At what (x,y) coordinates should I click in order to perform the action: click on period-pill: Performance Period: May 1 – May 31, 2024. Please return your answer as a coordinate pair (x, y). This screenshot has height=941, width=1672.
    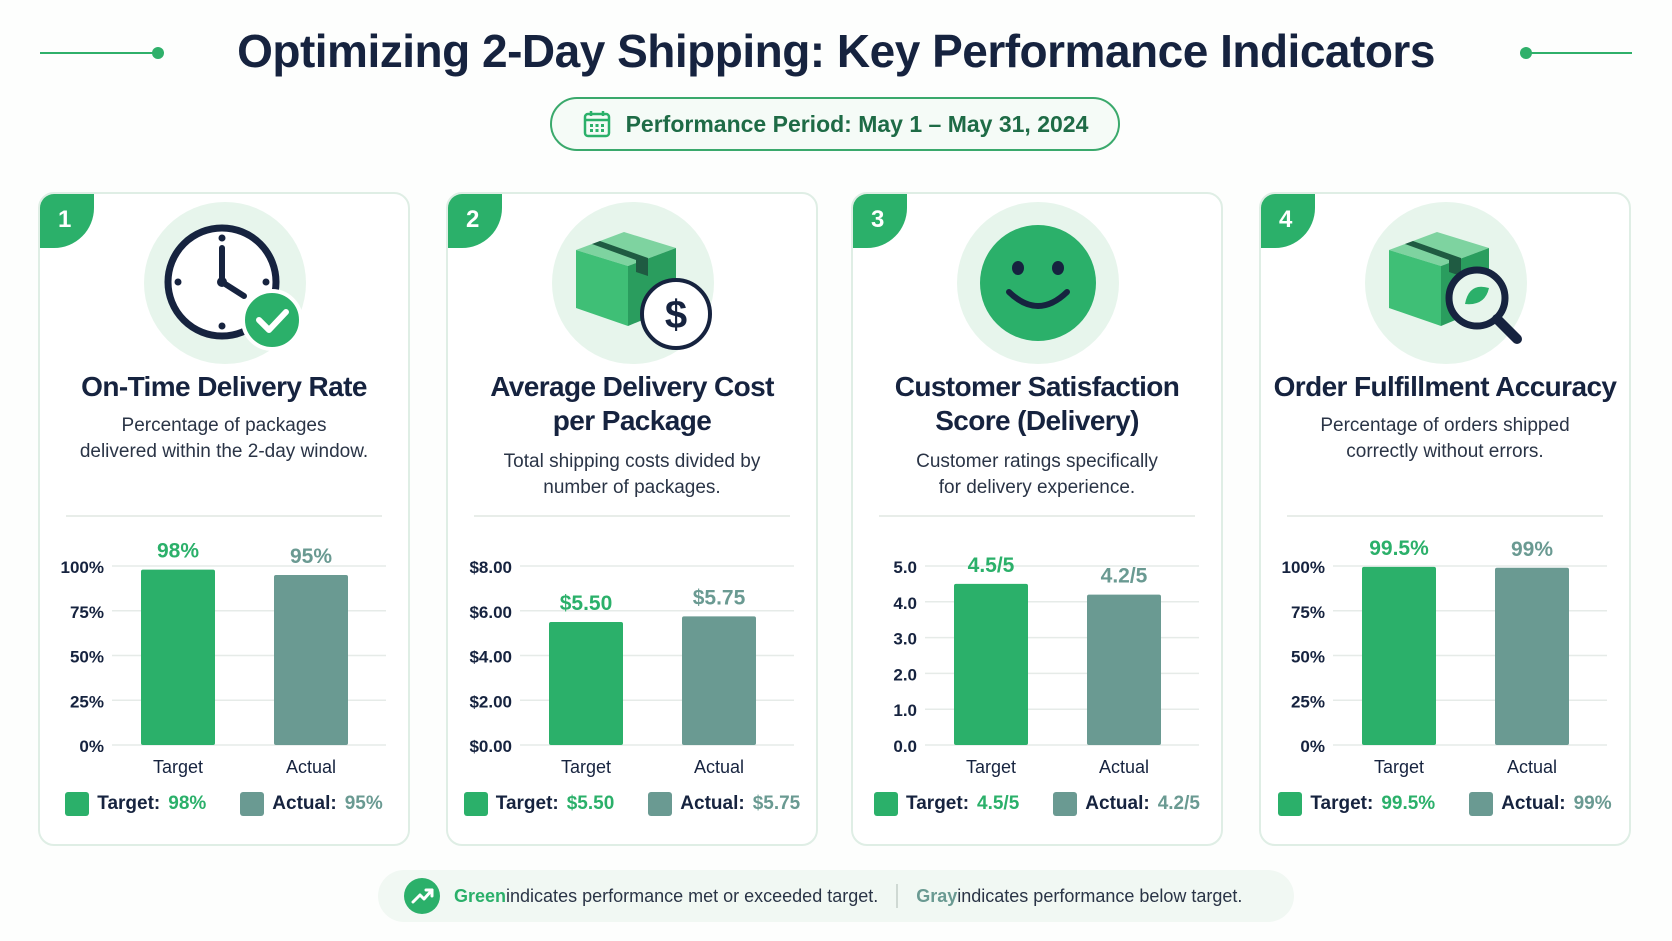
    Looking at the image, I should click on (835, 124).